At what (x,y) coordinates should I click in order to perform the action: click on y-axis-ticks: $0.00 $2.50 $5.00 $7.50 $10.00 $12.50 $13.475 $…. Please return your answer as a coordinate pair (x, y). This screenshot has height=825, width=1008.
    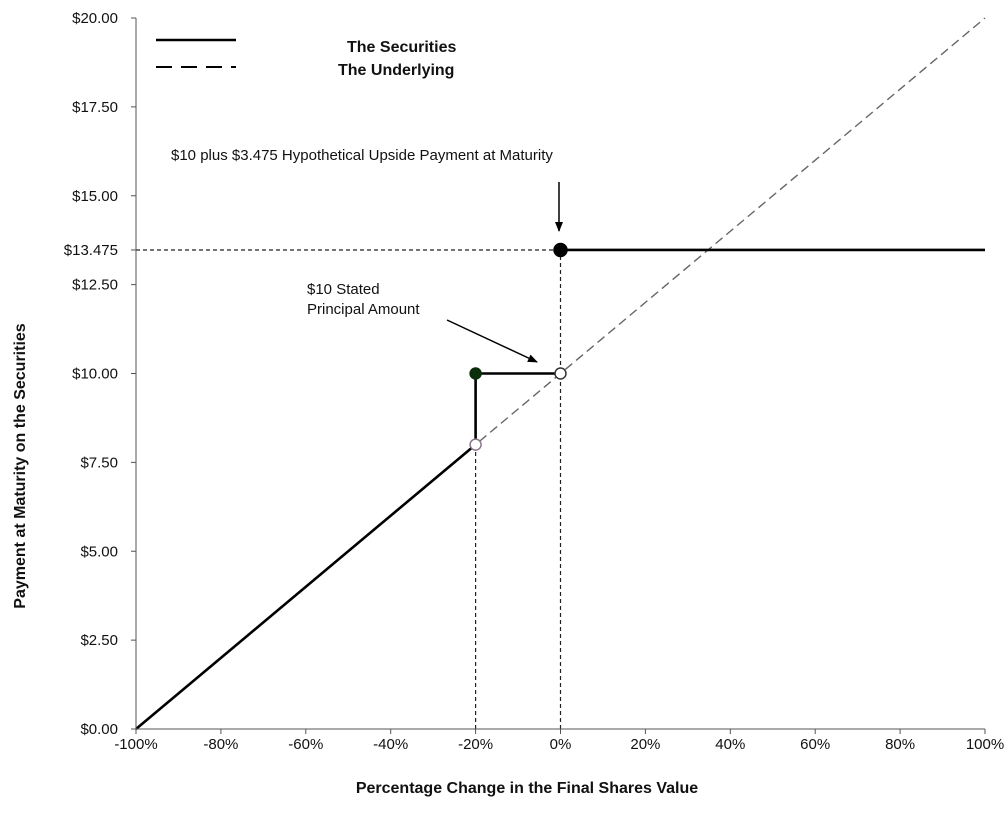
    Looking at the image, I should click on (100, 374).